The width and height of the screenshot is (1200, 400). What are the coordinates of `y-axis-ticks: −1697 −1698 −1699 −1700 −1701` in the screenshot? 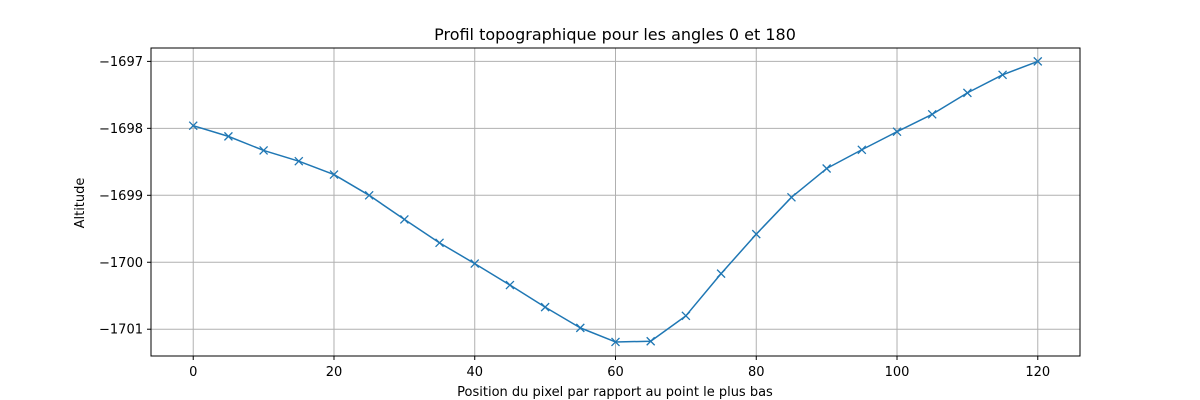 It's located at (125, 196).